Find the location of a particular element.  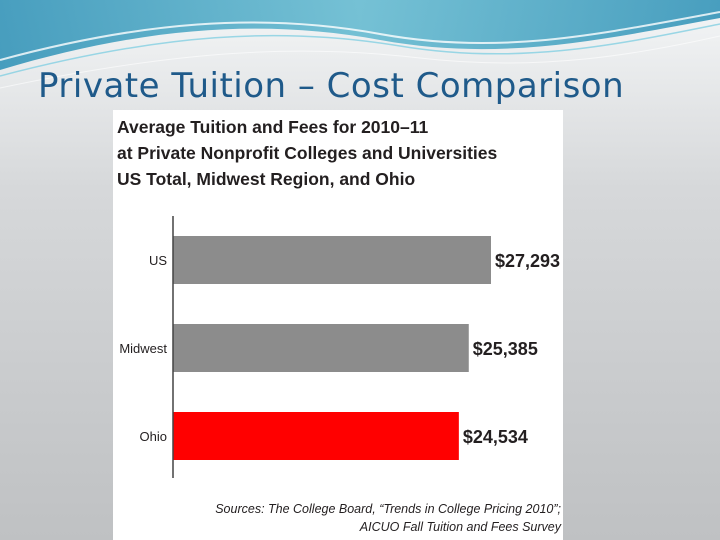

data-label: $24,534 is located at coordinates (495, 437).